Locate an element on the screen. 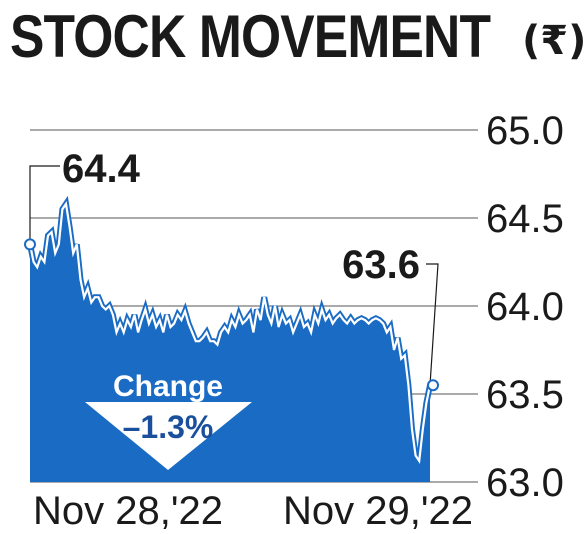 This screenshot has height=534, width=584. y-tick-label: 64.0 is located at coordinates (525, 307).